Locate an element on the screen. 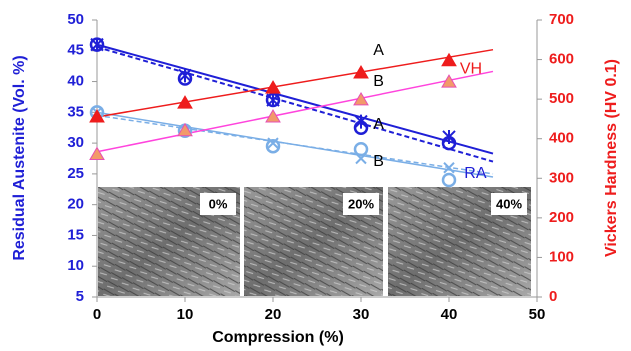 This screenshot has height=351, width=631. y2-tick-label: 400 is located at coordinates (561, 138).